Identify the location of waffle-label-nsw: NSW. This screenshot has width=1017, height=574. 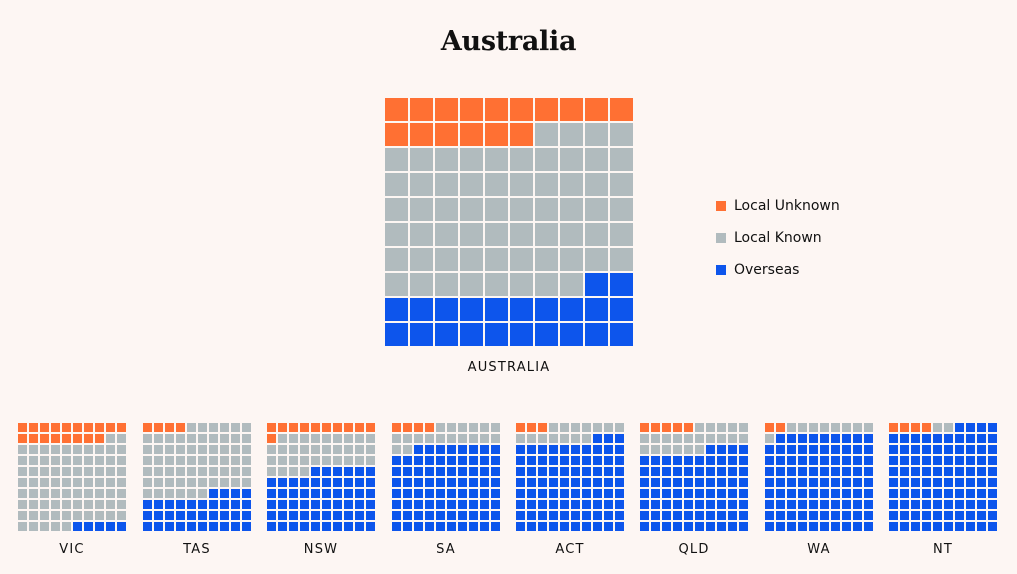
(321, 549).